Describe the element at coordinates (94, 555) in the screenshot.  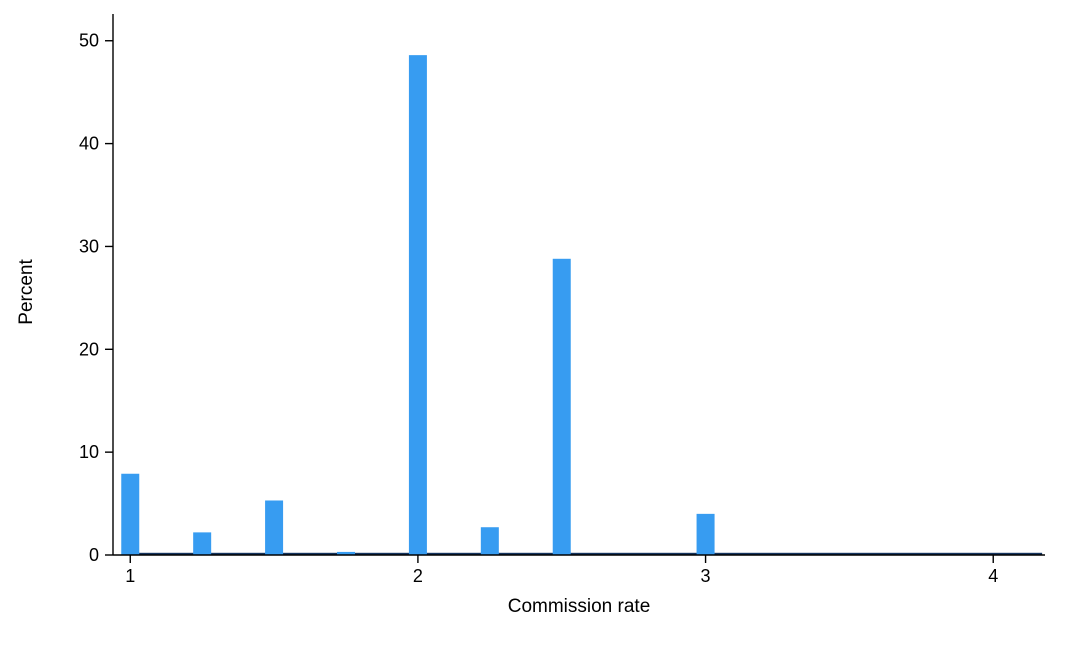
I see `y-tick-label-0: 0` at that location.